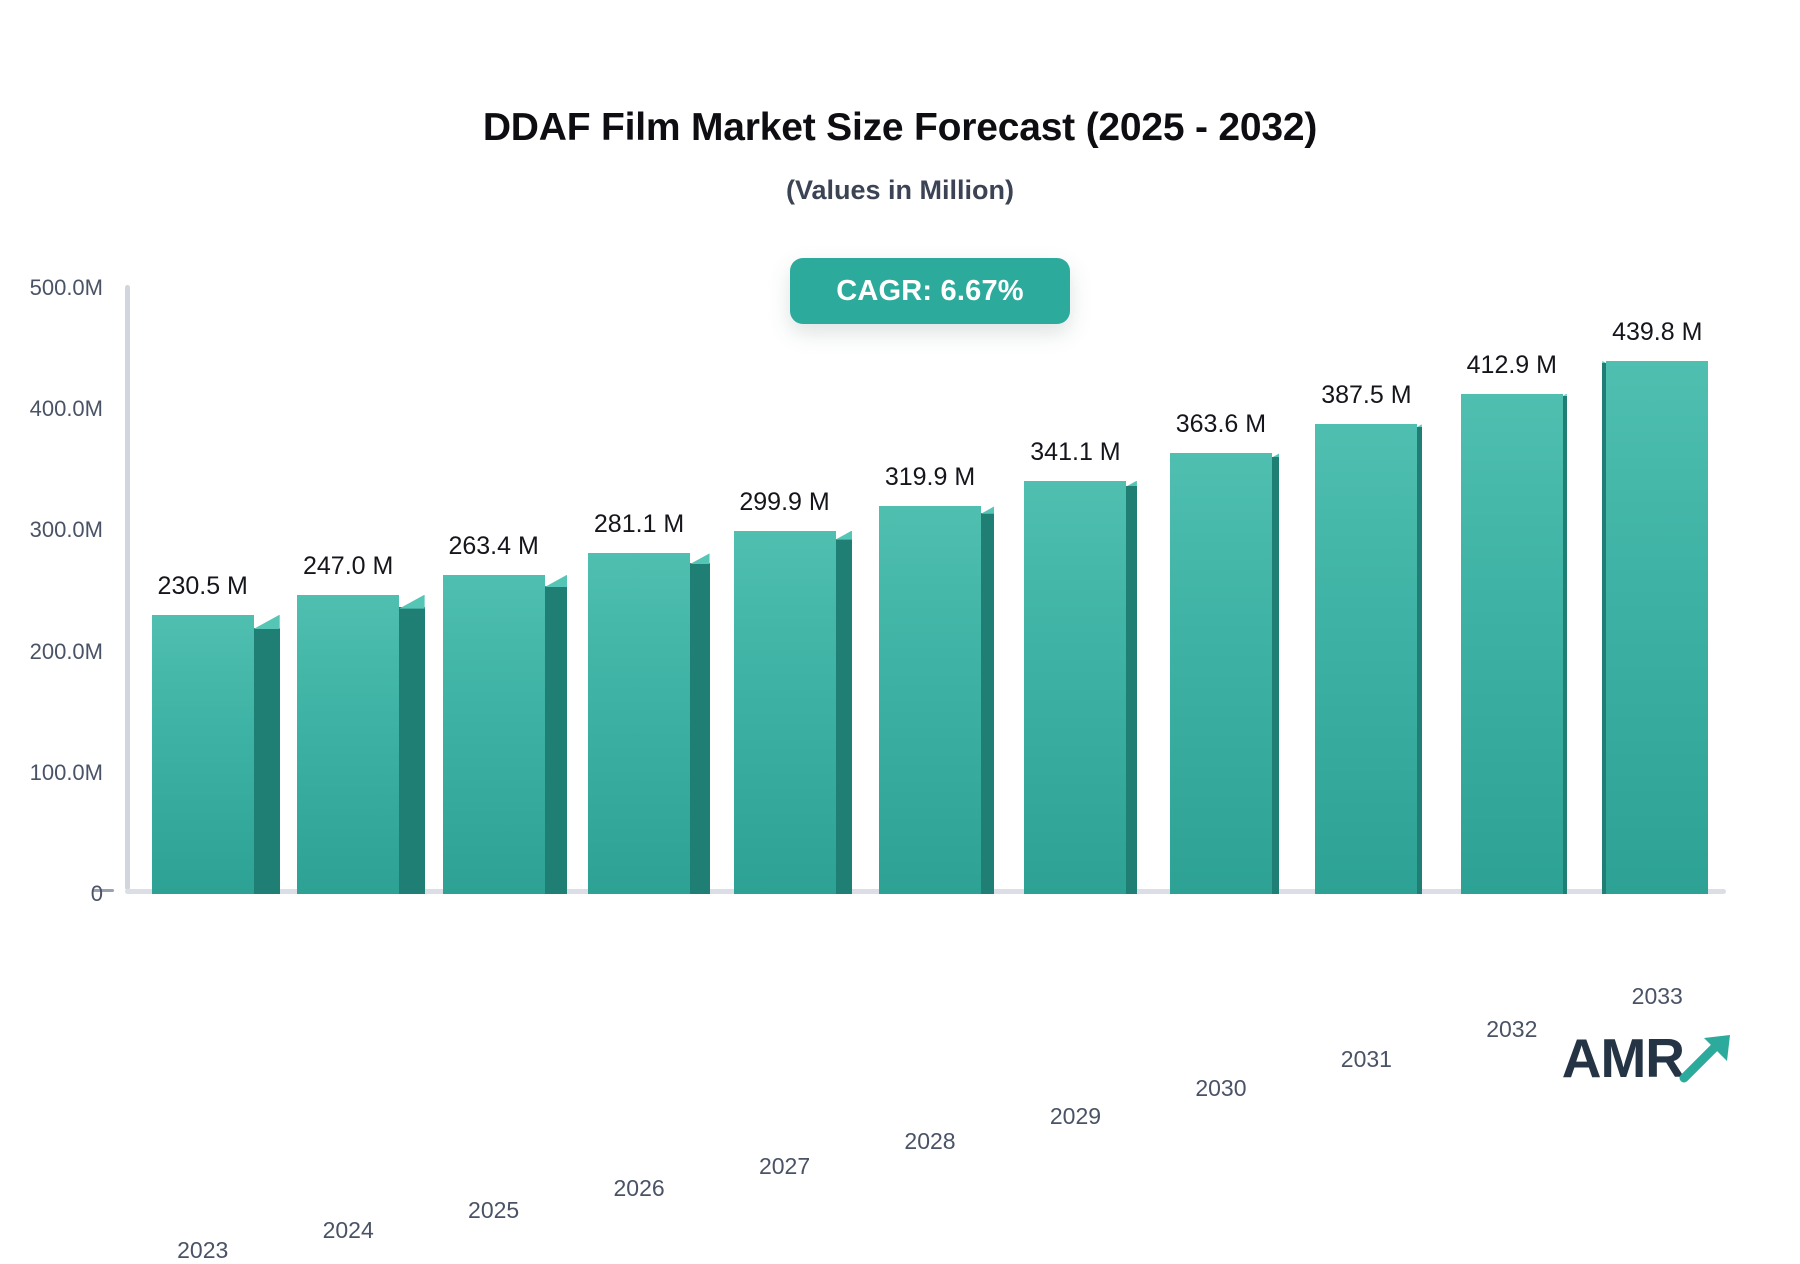 The height and width of the screenshot is (1264, 1800). What do you see at coordinates (1657, 995) in the screenshot?
I see `x-axis-label: 2033` at bounding box center [1657, 995].